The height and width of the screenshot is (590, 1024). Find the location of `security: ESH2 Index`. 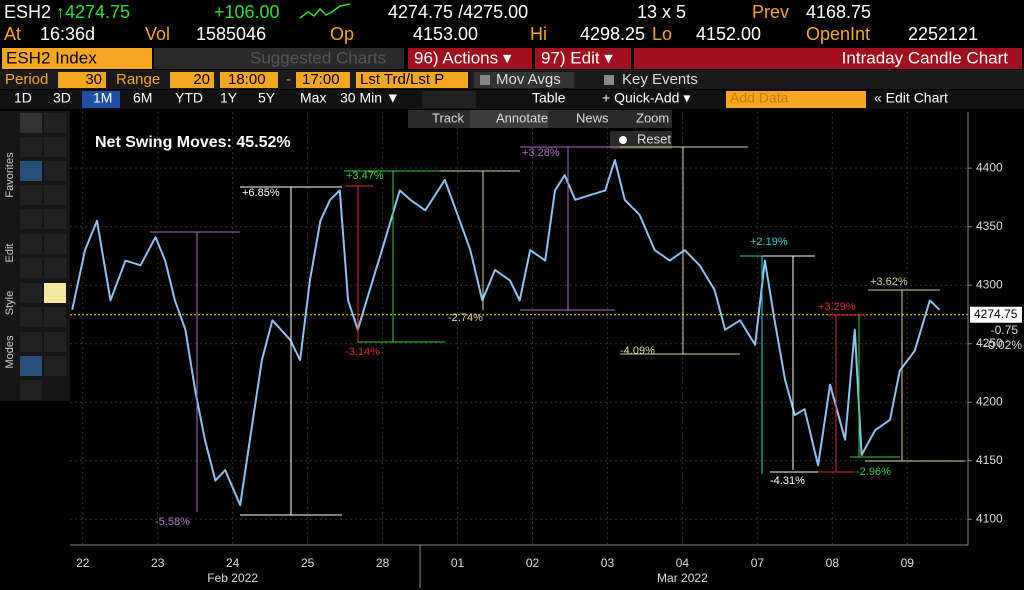

security: ESH2 Index is located at coordinates (51, 57).